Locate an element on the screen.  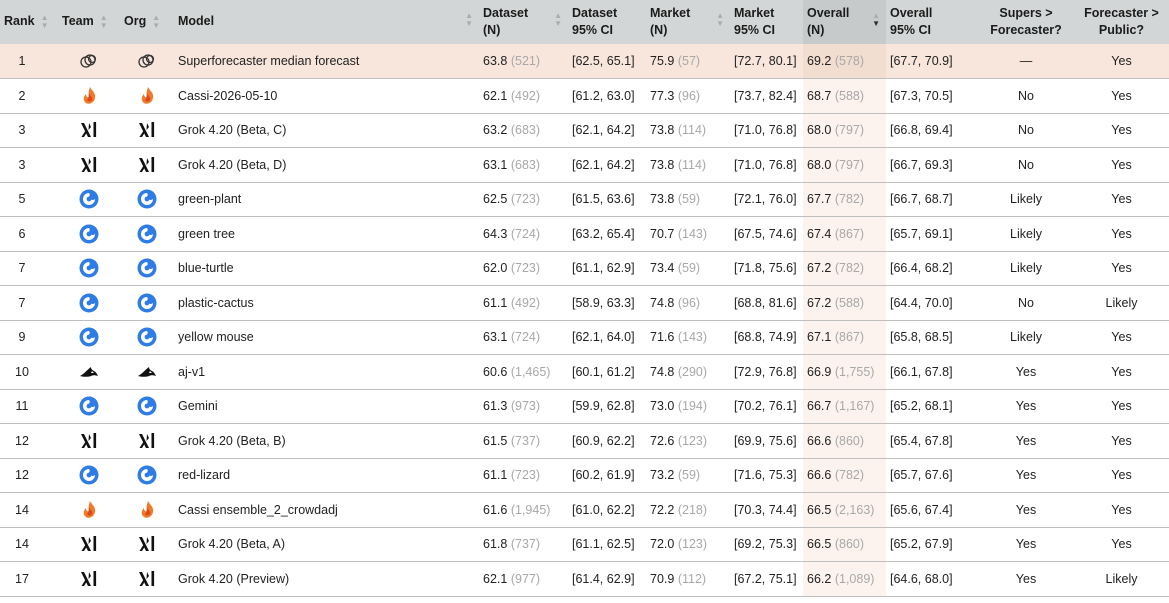
header-sublabel: (N) is located at coordinates (492, 30).